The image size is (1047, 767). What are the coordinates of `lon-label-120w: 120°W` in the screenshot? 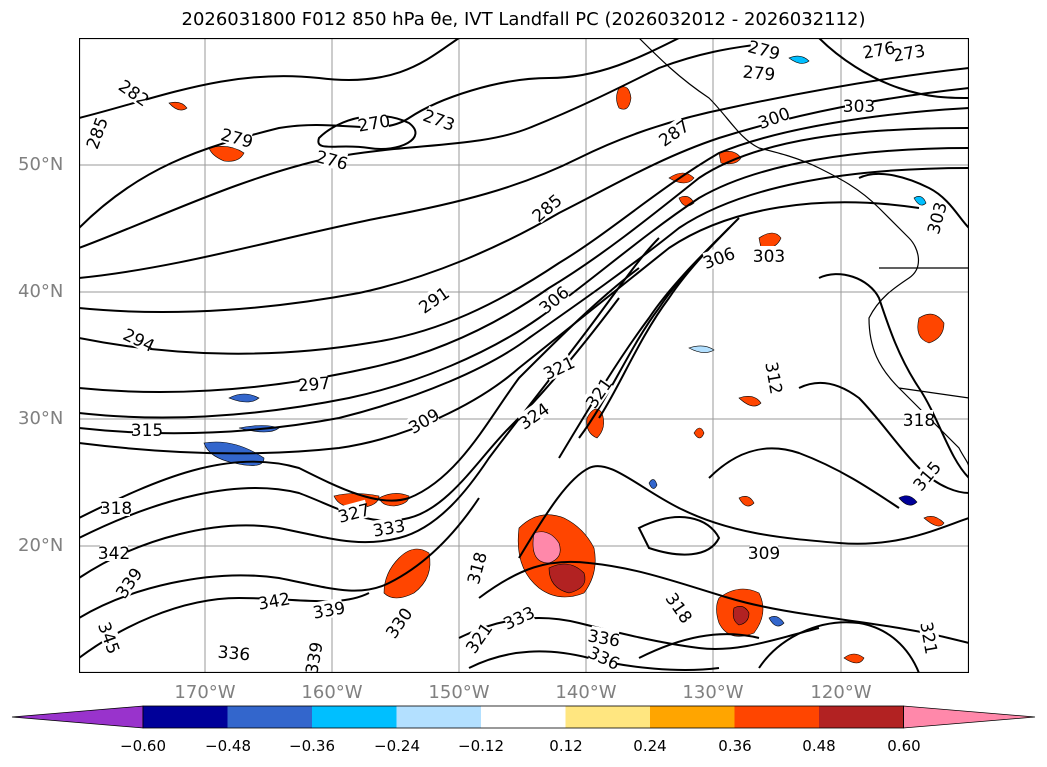 It's located at (841, 692).